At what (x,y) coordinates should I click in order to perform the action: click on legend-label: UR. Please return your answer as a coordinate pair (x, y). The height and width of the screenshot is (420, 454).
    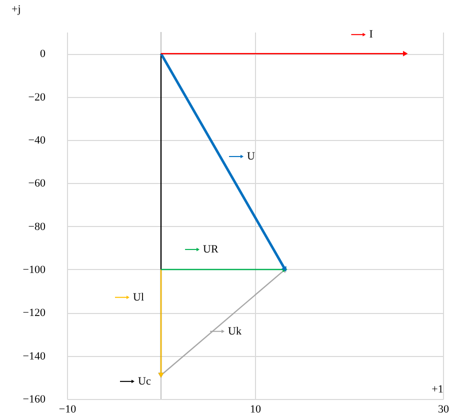
    Looking at the image, I should click on (211, 249).